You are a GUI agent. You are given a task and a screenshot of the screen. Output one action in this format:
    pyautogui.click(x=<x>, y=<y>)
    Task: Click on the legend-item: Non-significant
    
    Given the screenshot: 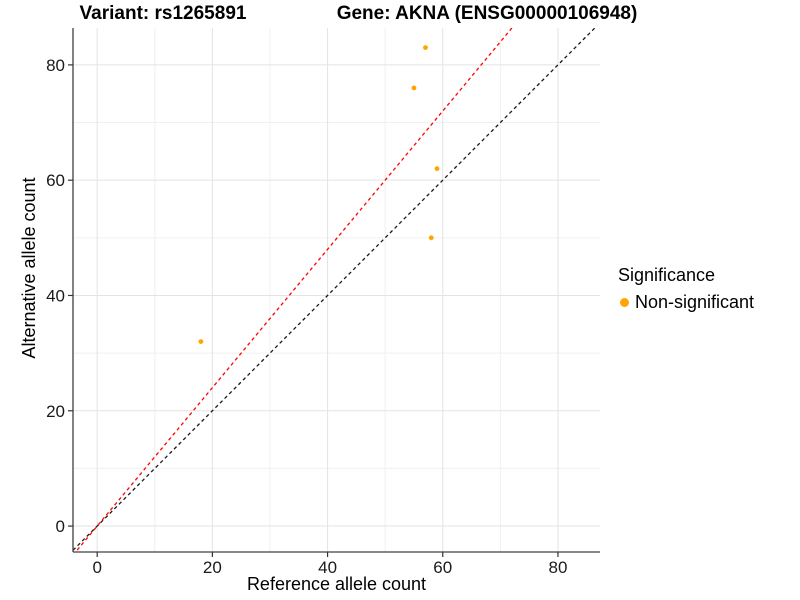 What is the action you would take?
    pyautogui.click(x=686, y=302)
    